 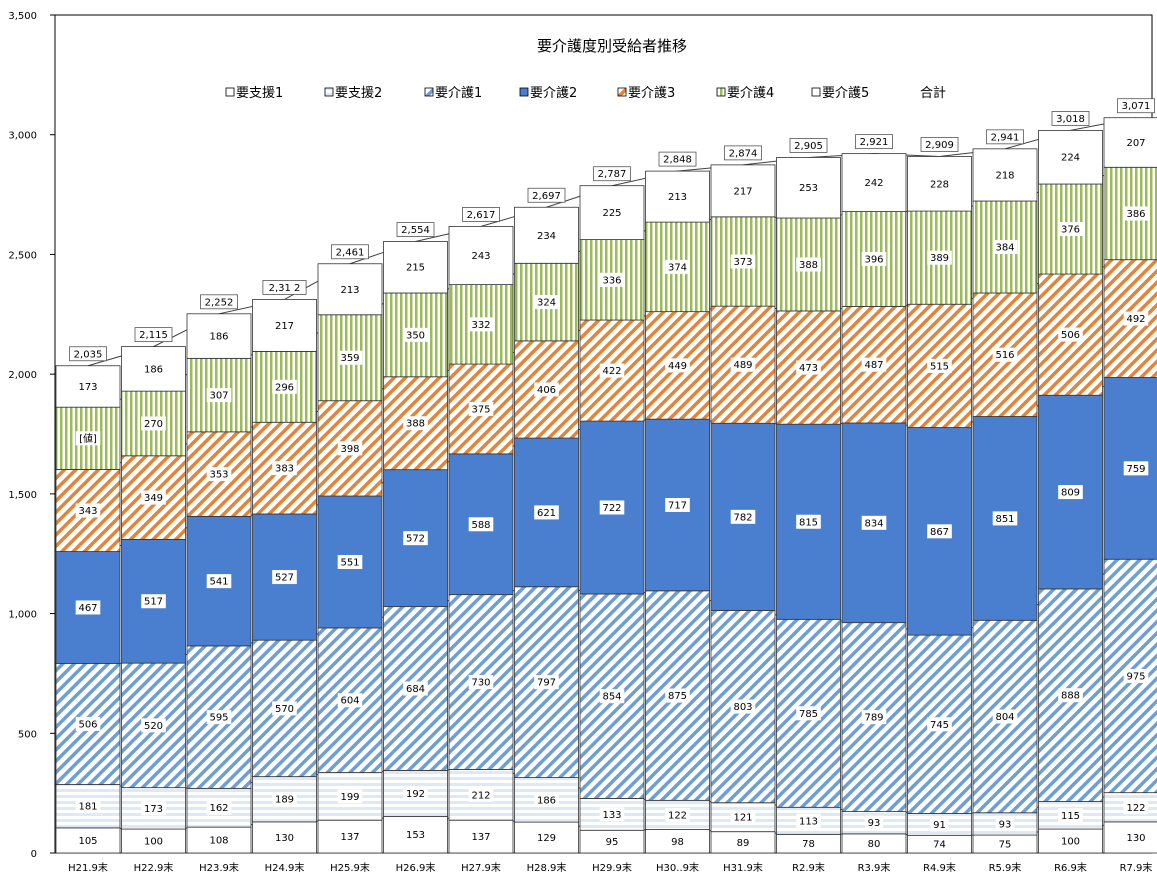 I want to click on data-label-1-h23-9-: 108, so click(x=218, y=841).